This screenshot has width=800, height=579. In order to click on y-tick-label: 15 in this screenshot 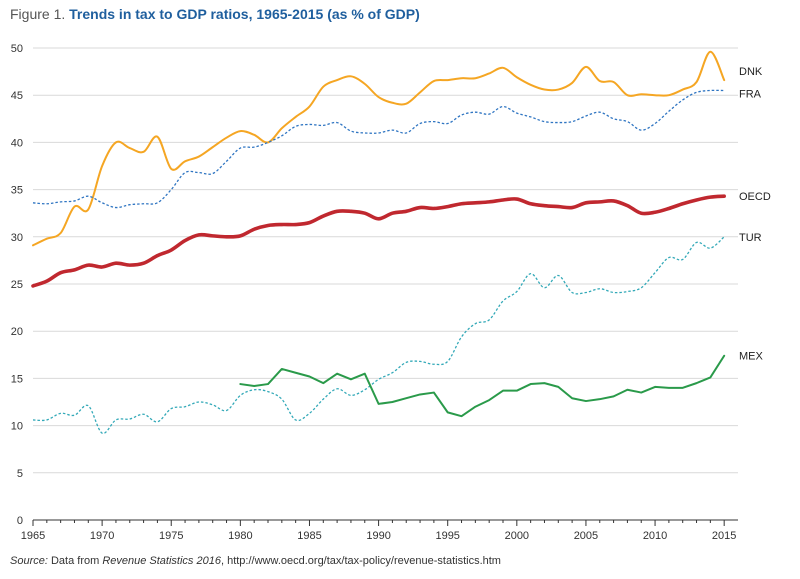, I will do `click(17, 379)`.